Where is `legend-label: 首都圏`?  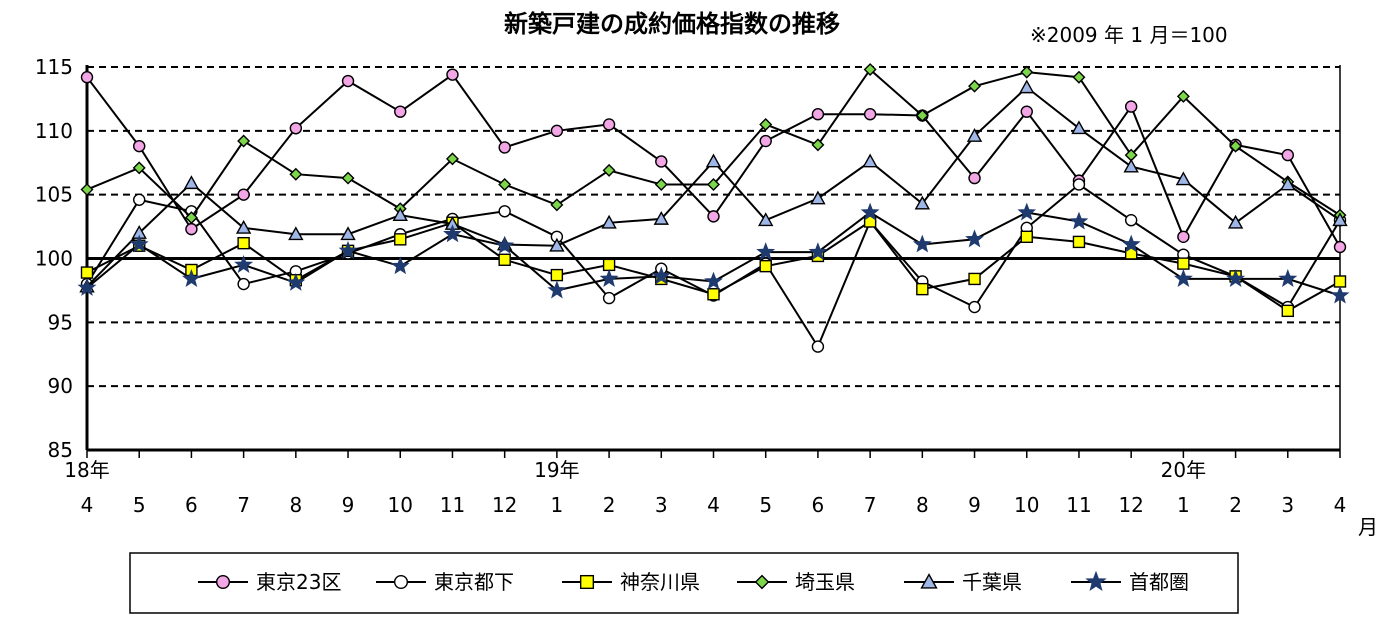 legend-label: 首都圏 is located at coordinates (1159, 582).